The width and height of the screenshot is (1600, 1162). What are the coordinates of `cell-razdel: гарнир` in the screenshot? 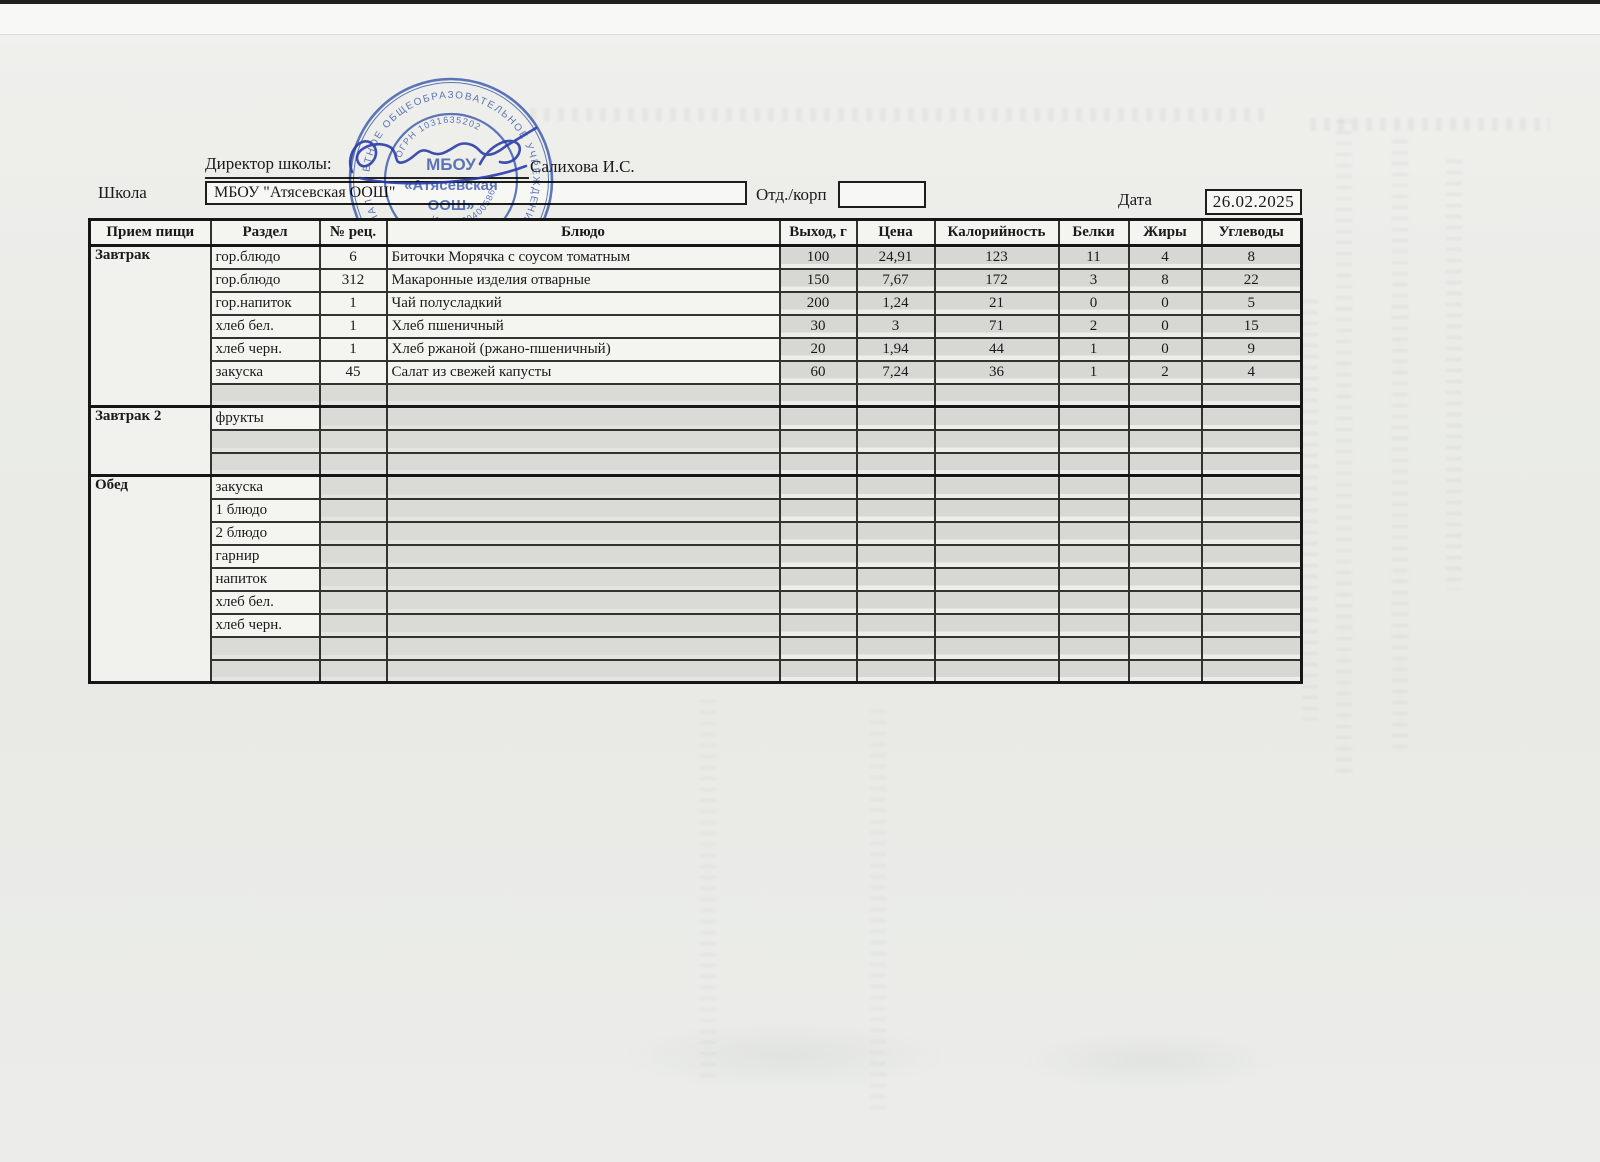 It's located at (265, 556).